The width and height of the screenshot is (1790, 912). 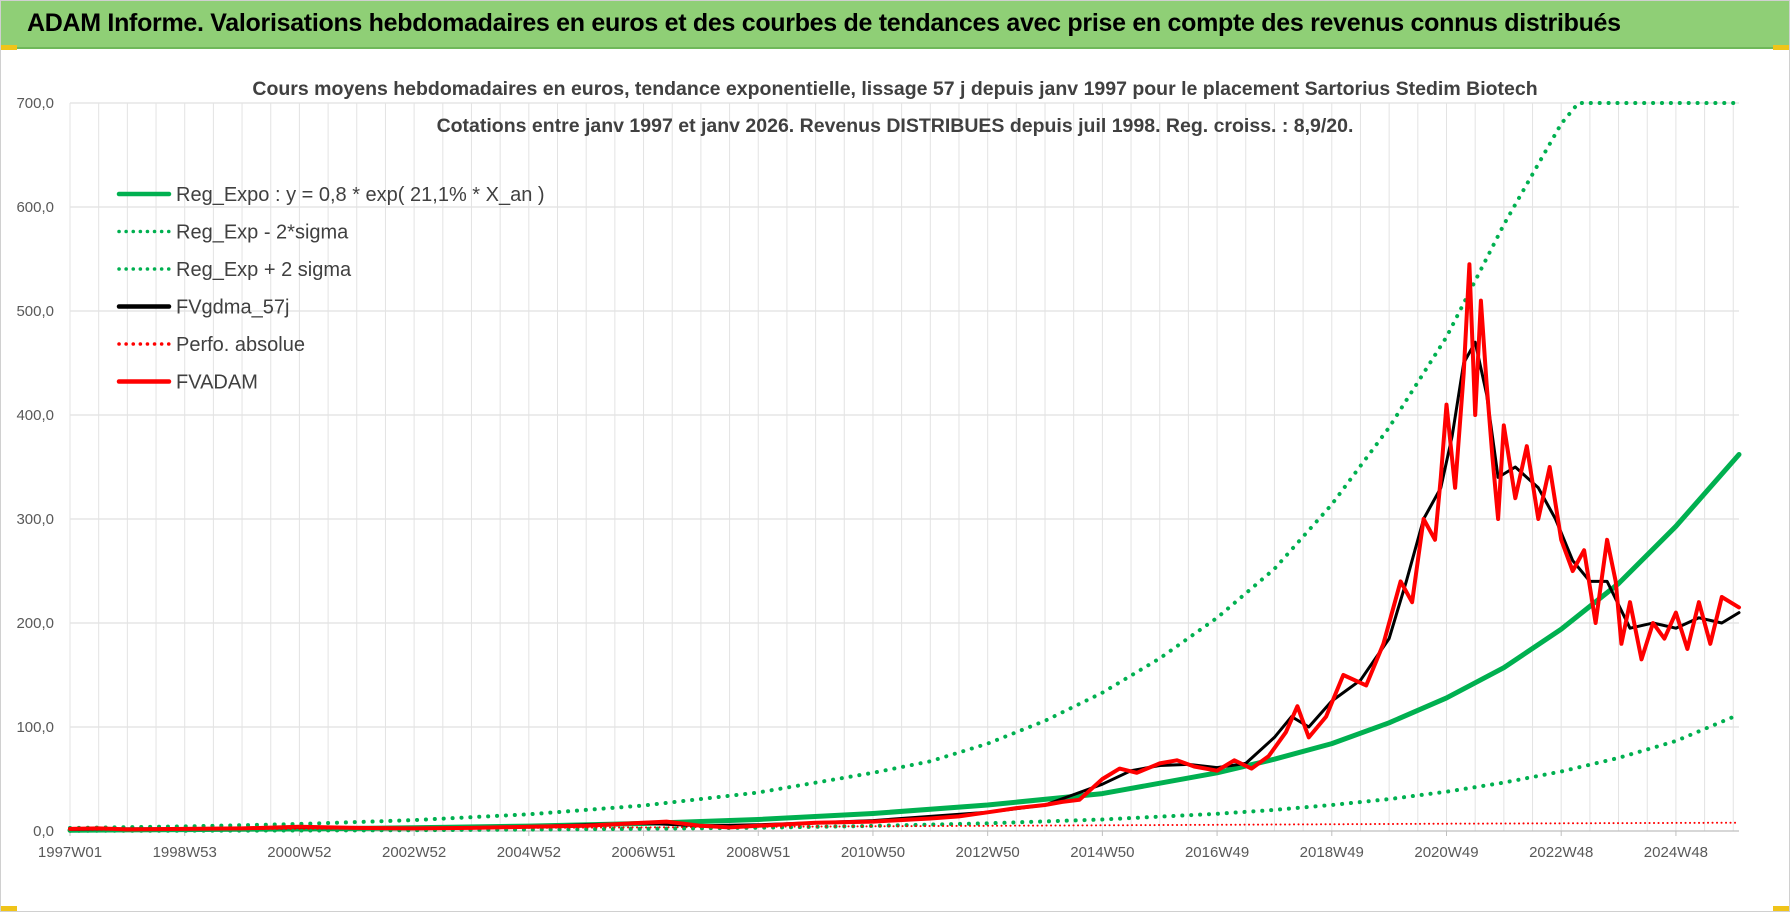 I want to click on y-tick-label: 500,0, so click(x=35, y=311).